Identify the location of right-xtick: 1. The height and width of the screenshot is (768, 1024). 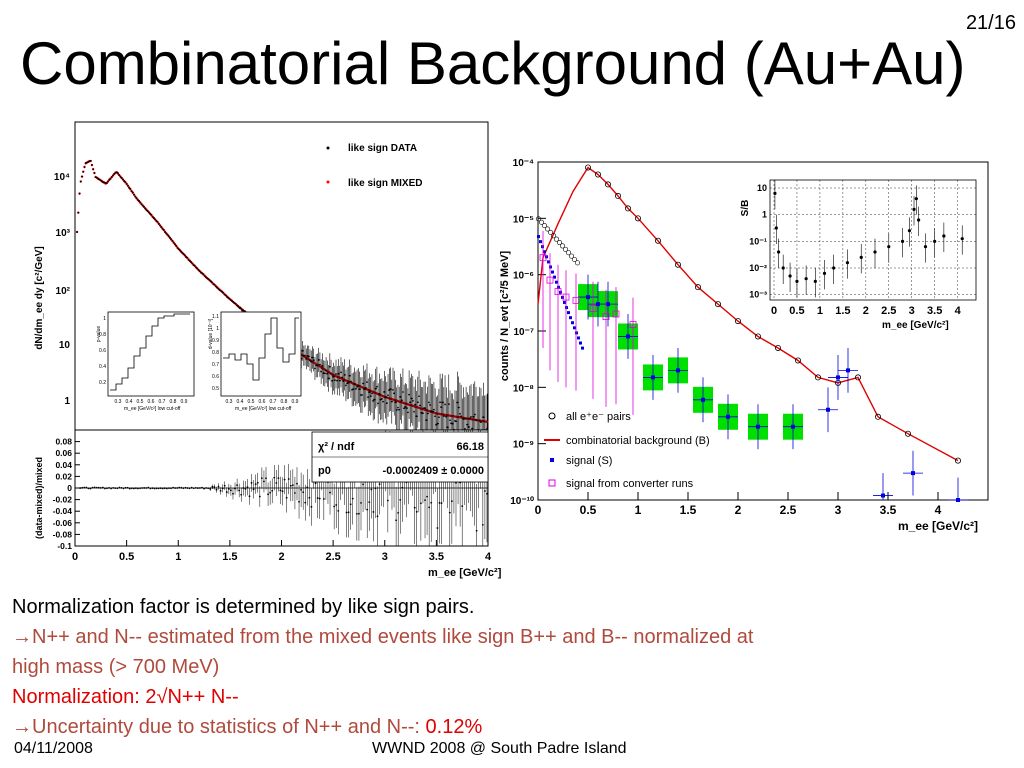
(638, 510).